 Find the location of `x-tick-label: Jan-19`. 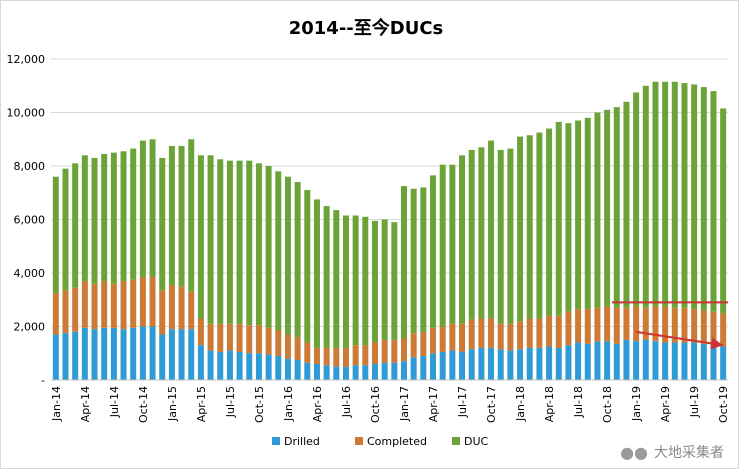

x-tick-label: Jan-19 is located at coordinates (636, 404).